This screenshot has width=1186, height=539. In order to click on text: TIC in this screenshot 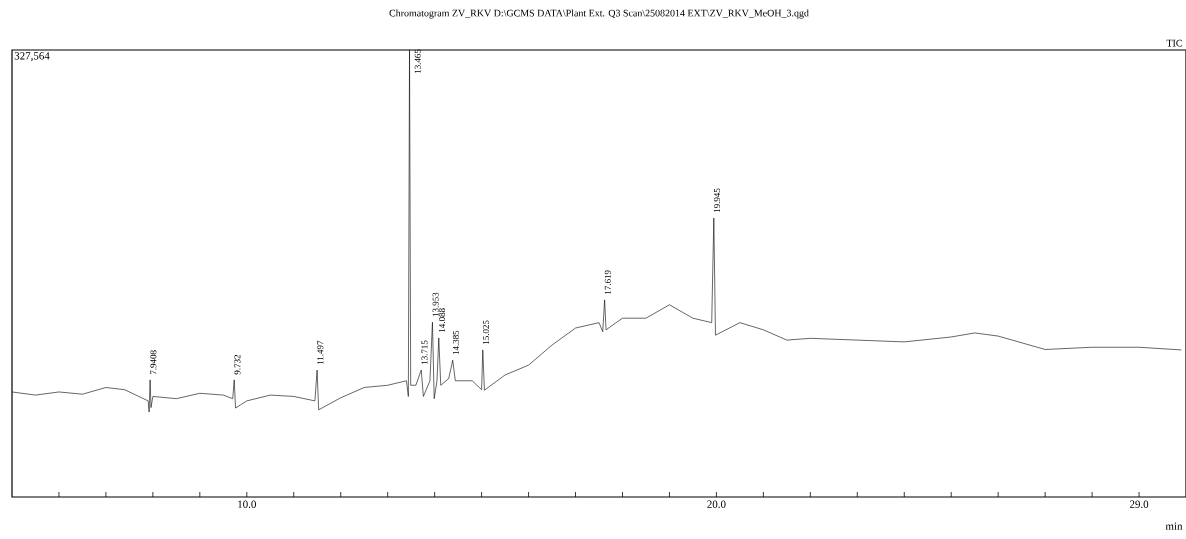, I will do `click(1174, 43)`.